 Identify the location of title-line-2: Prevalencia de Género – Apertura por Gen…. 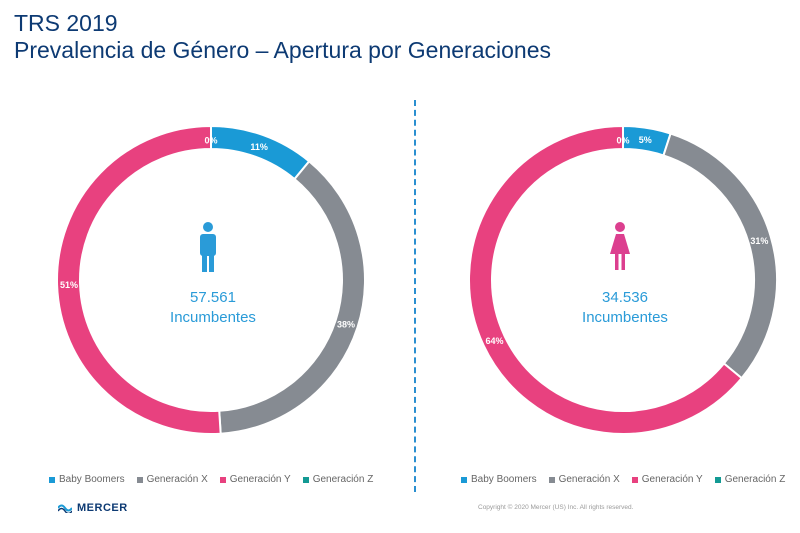
(282, 50).